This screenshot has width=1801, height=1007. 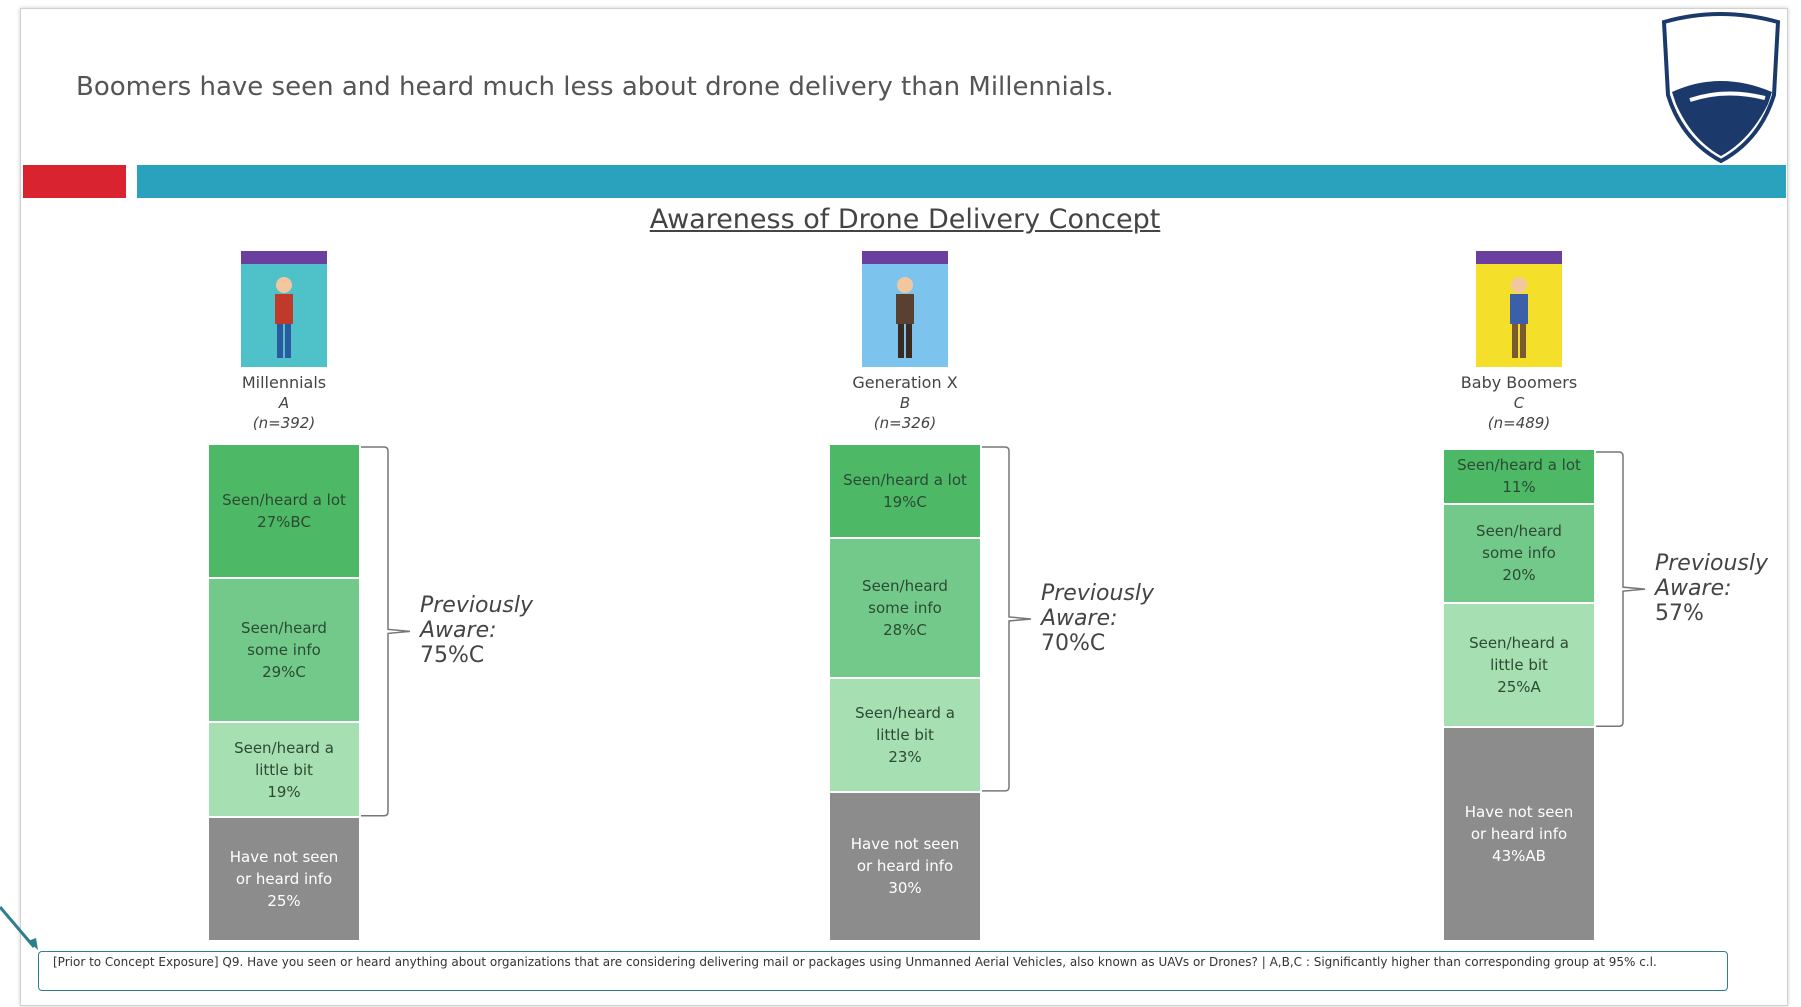 What do you see at coordinates (1679, 614) in the screenshot?
I see `aware-value: 57%` at bounding box center [1679, 614].